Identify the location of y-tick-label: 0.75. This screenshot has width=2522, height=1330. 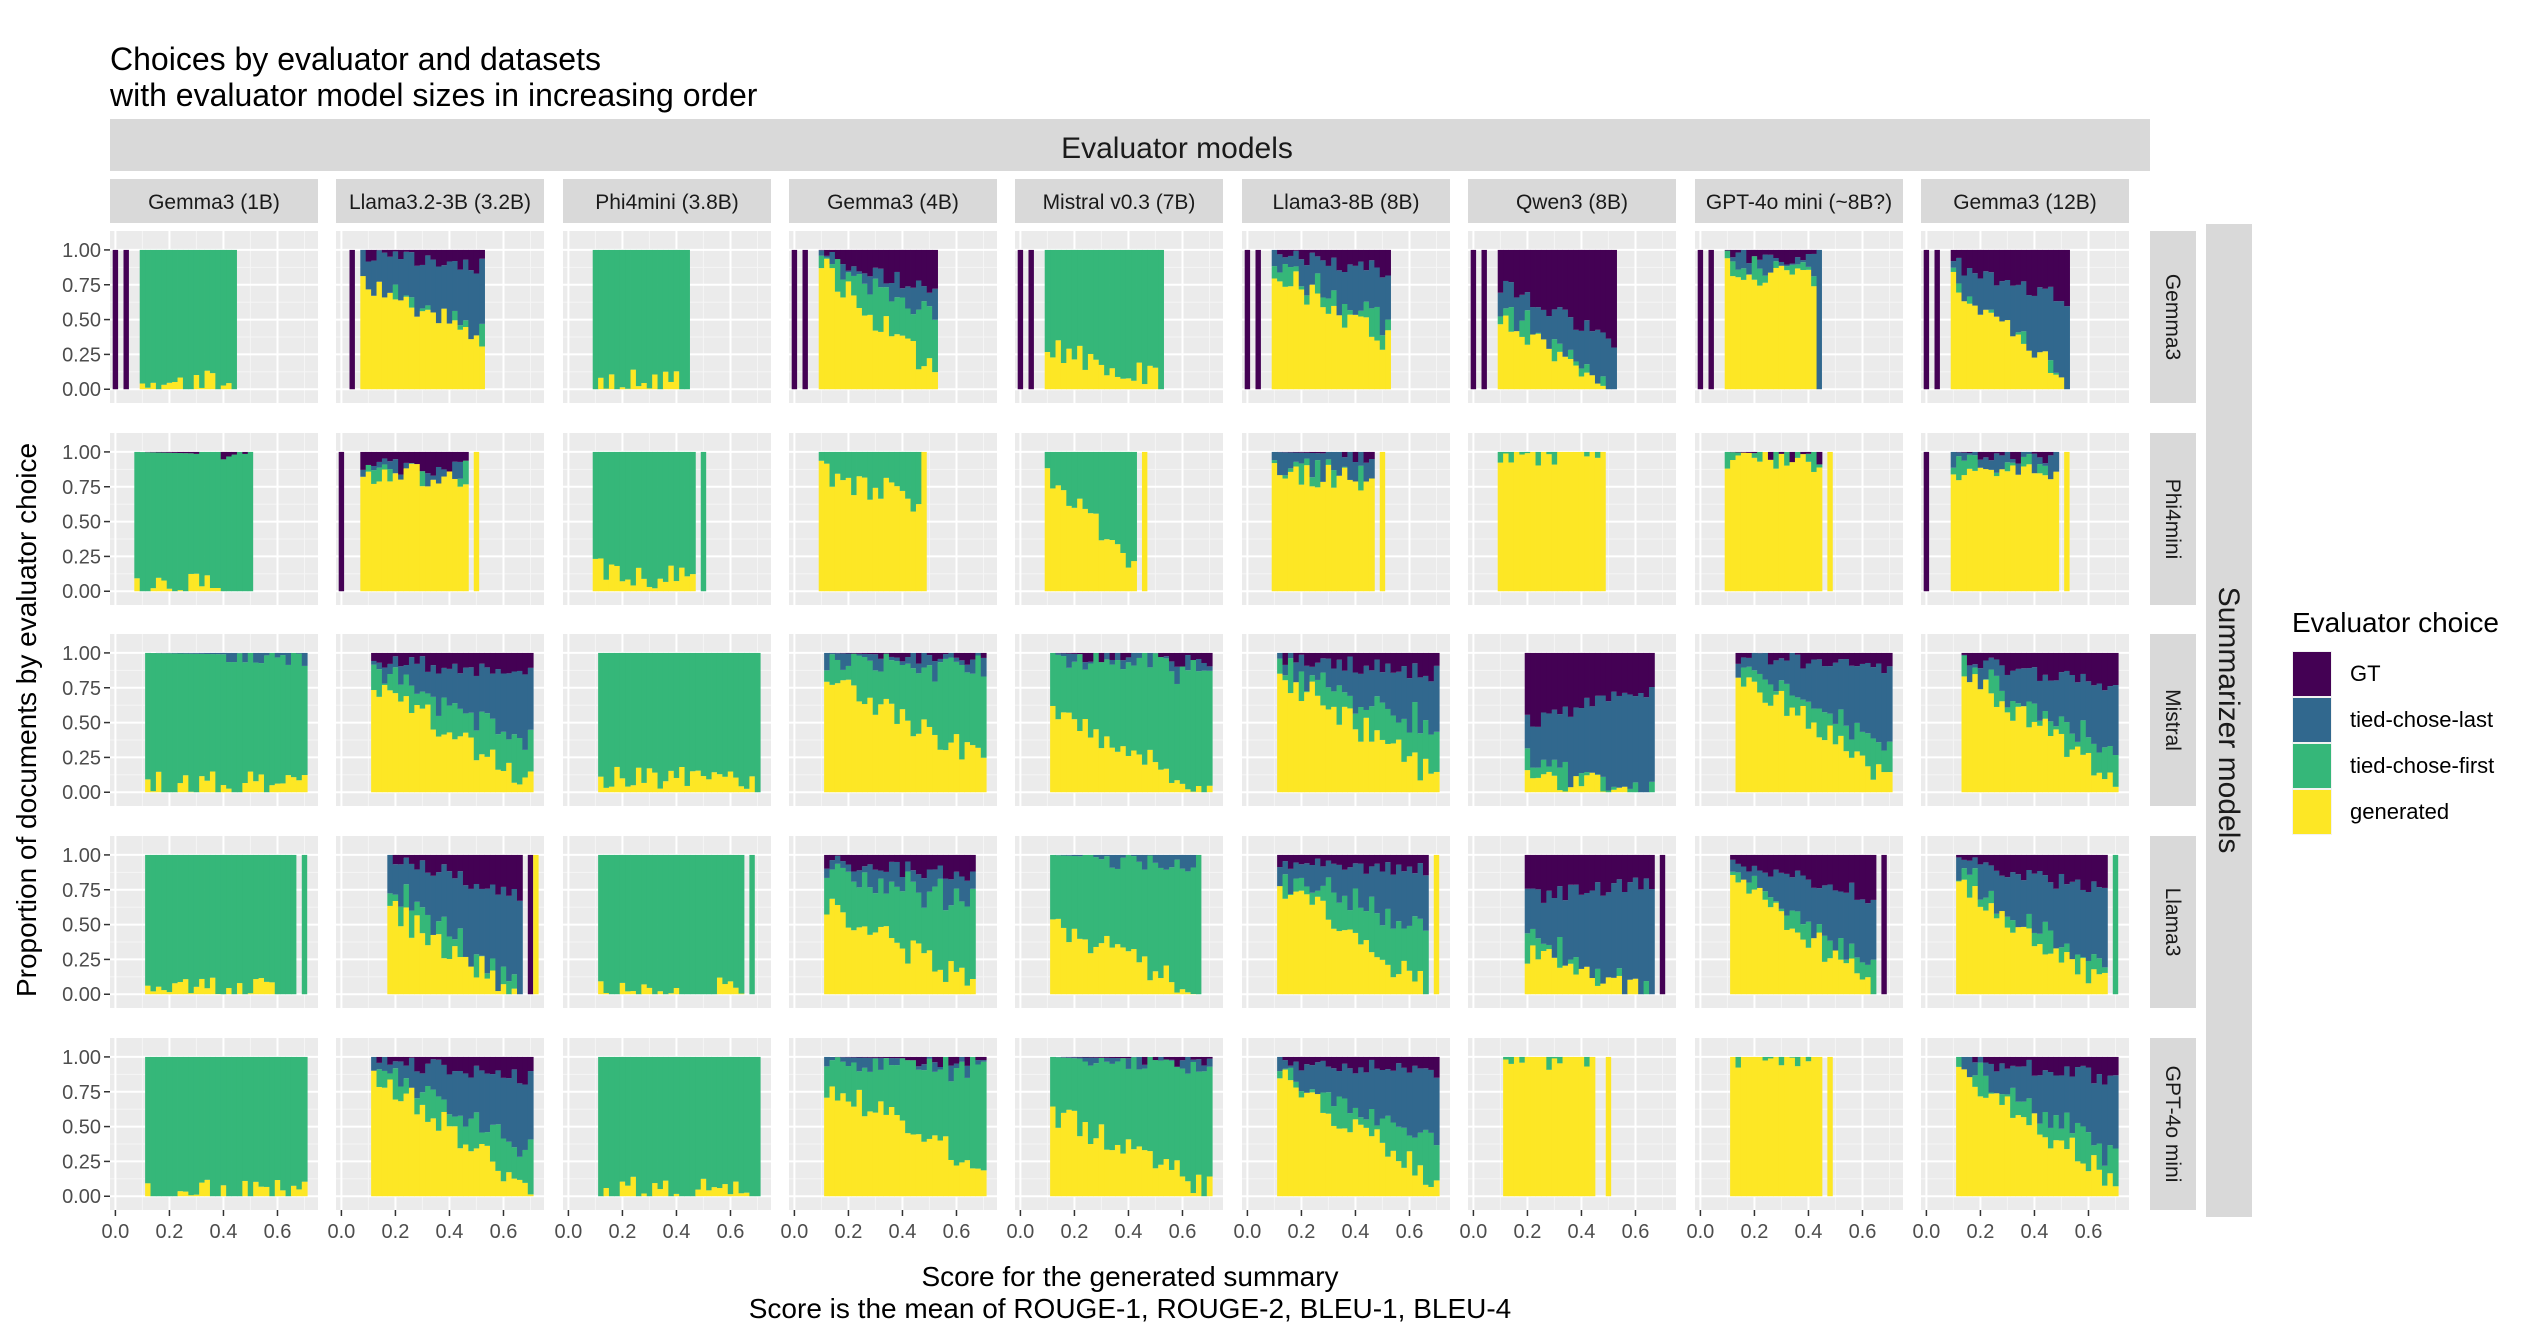
(81, 1093).